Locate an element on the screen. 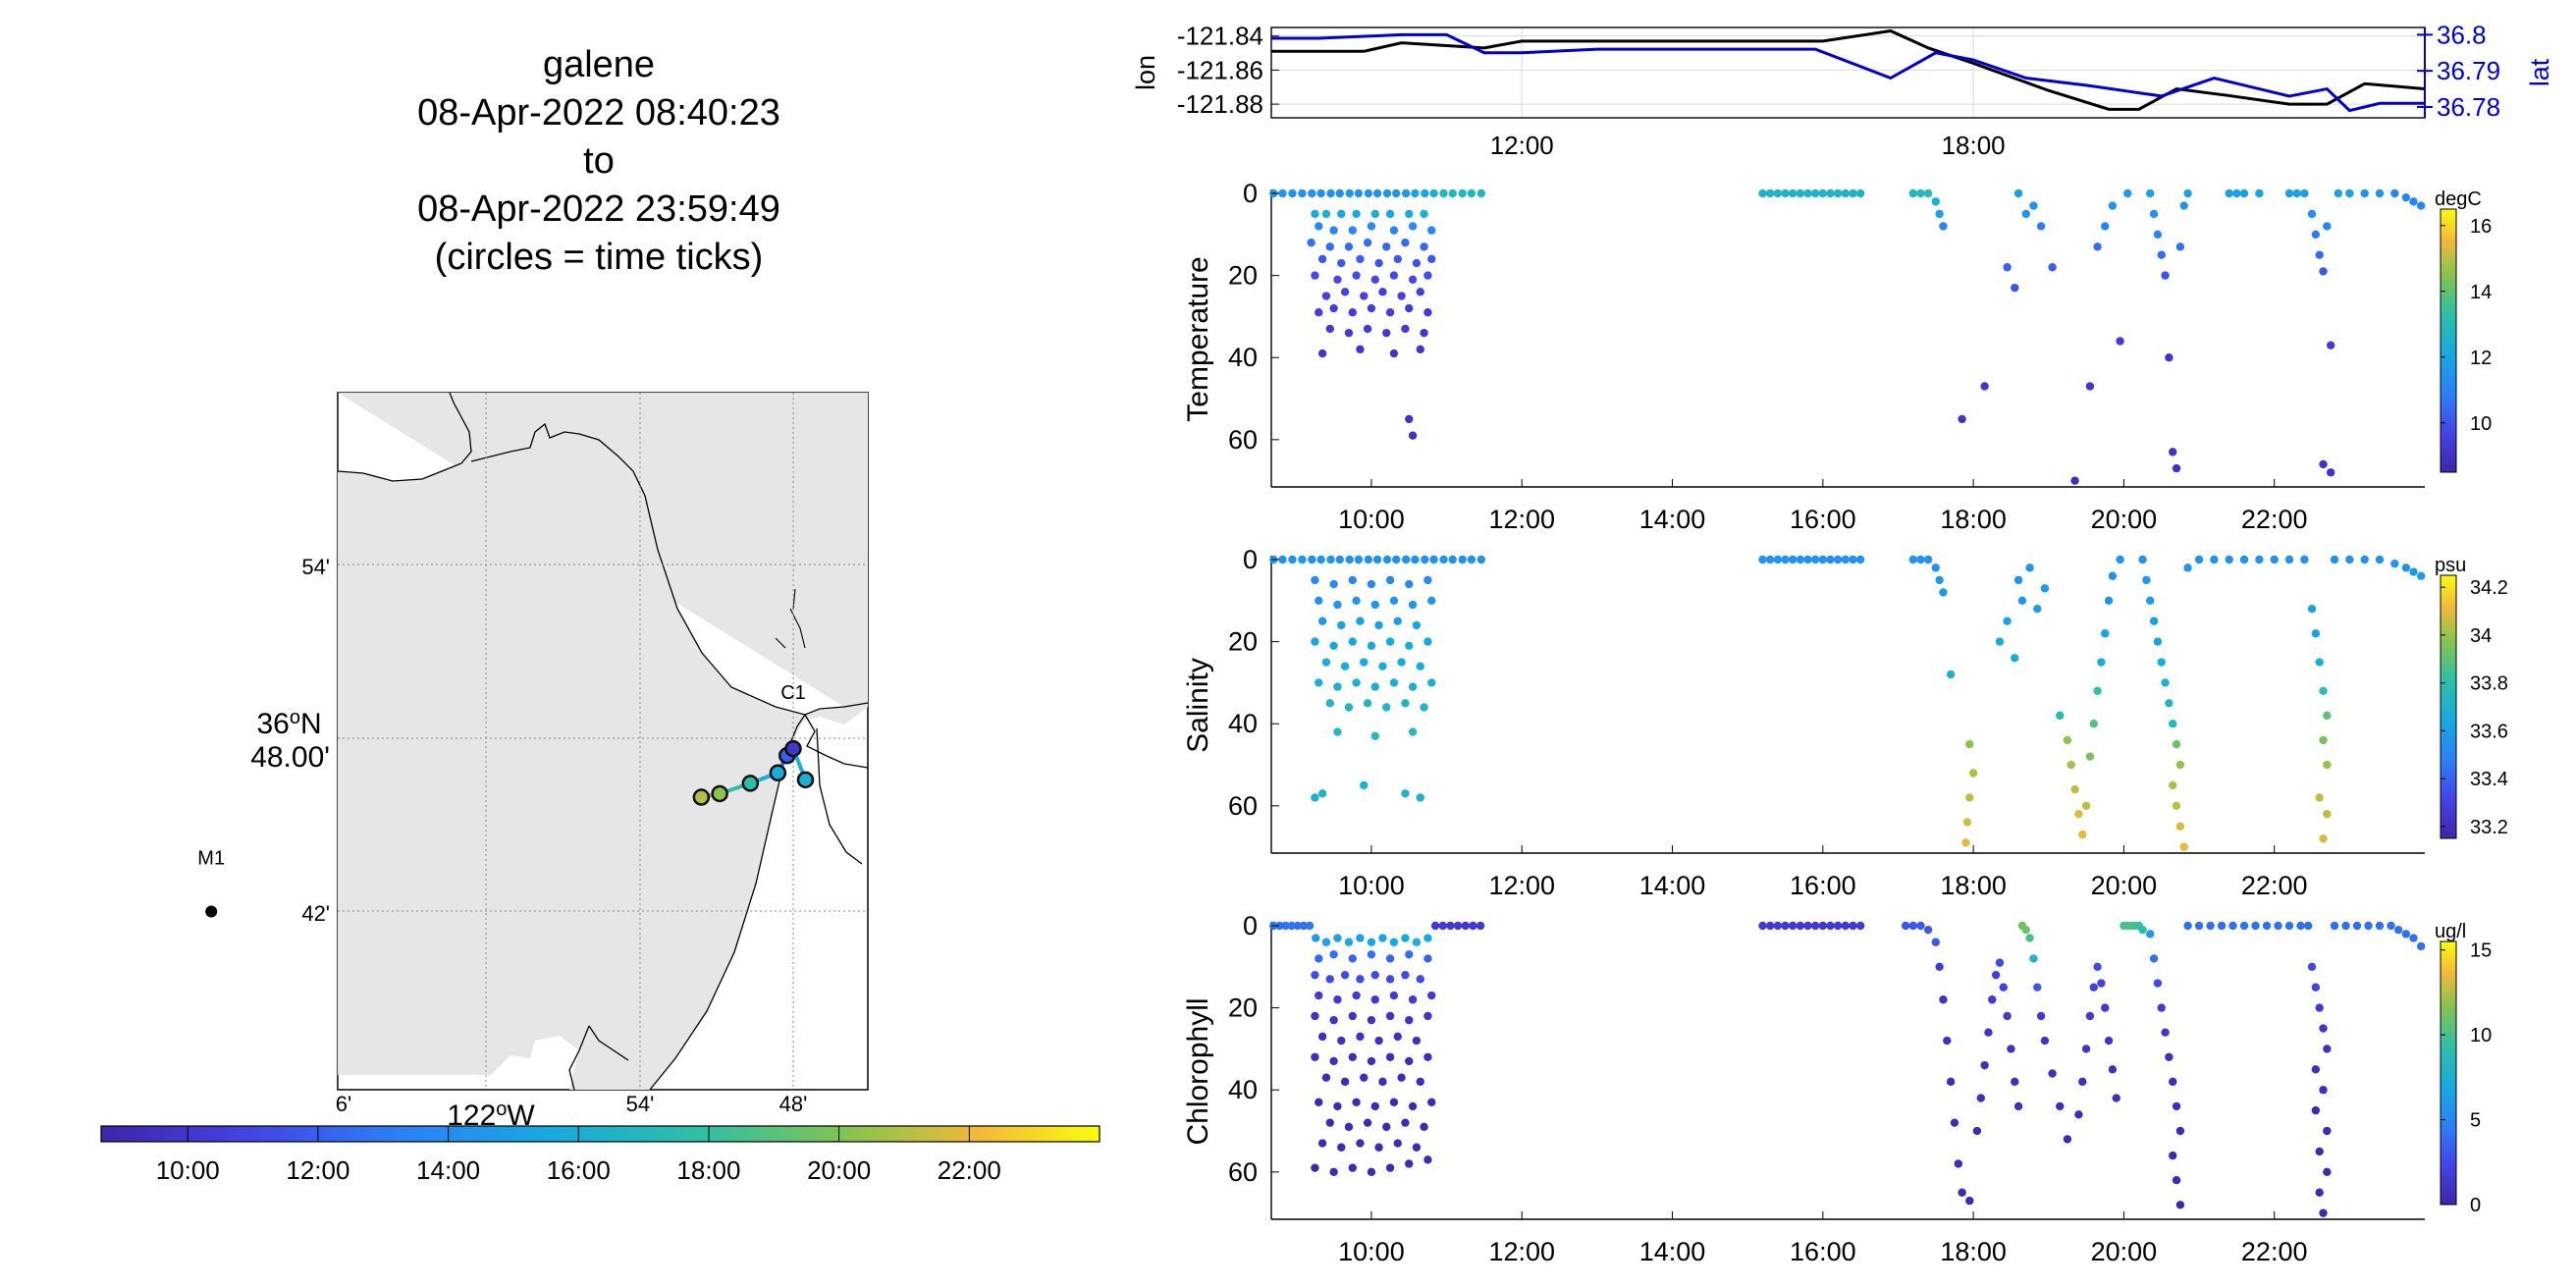 The image size is (2576, 1288). temperature-colorbar-tick-label: 16 is located at coordinates (2481, 227).